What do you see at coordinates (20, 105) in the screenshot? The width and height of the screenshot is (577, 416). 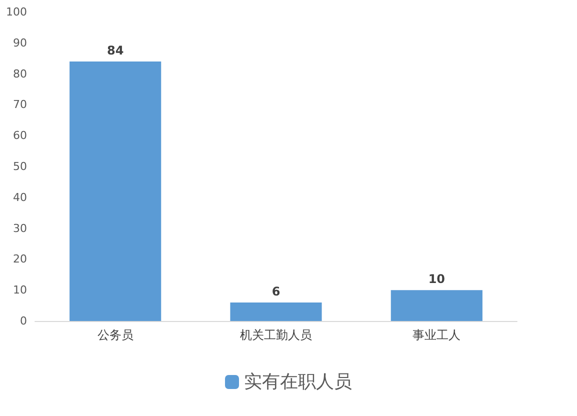 I see `y-tick-label: 70` at bounding box center [20, 105].